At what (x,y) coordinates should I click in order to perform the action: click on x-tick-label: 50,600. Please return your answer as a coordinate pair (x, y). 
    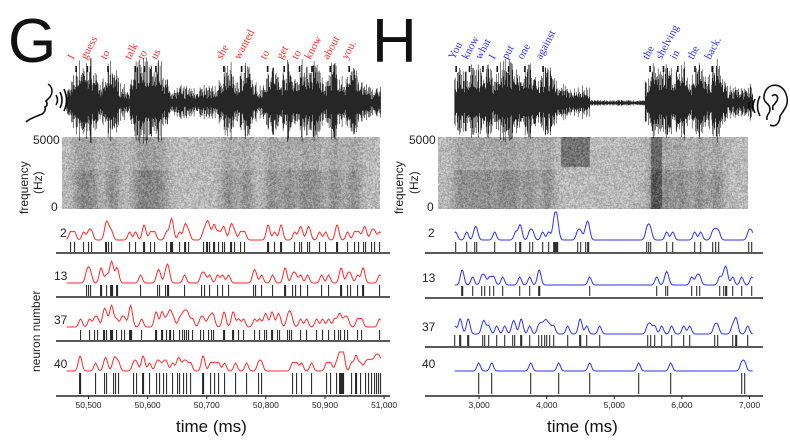
    Looking at the image, I should click on (148, 405).